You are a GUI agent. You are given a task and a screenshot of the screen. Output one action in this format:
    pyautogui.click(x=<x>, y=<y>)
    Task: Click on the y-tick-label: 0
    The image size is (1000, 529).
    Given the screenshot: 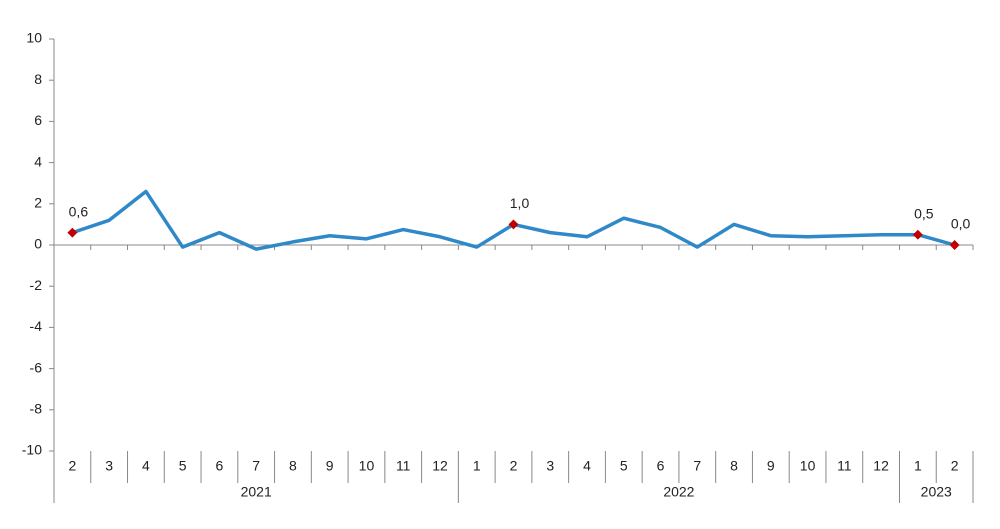 What is the action you would take?
    pyautogui.click(x=38, y=244)
    